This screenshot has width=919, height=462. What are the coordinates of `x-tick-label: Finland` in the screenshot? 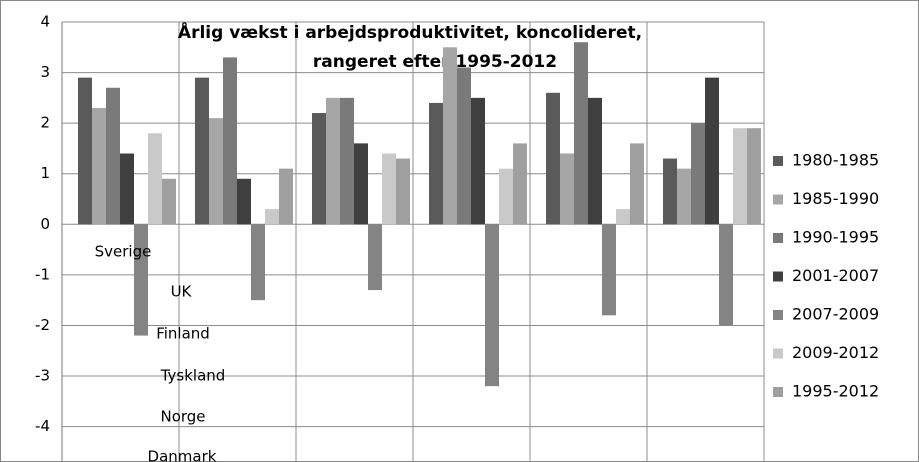 It's located at (183, 334).